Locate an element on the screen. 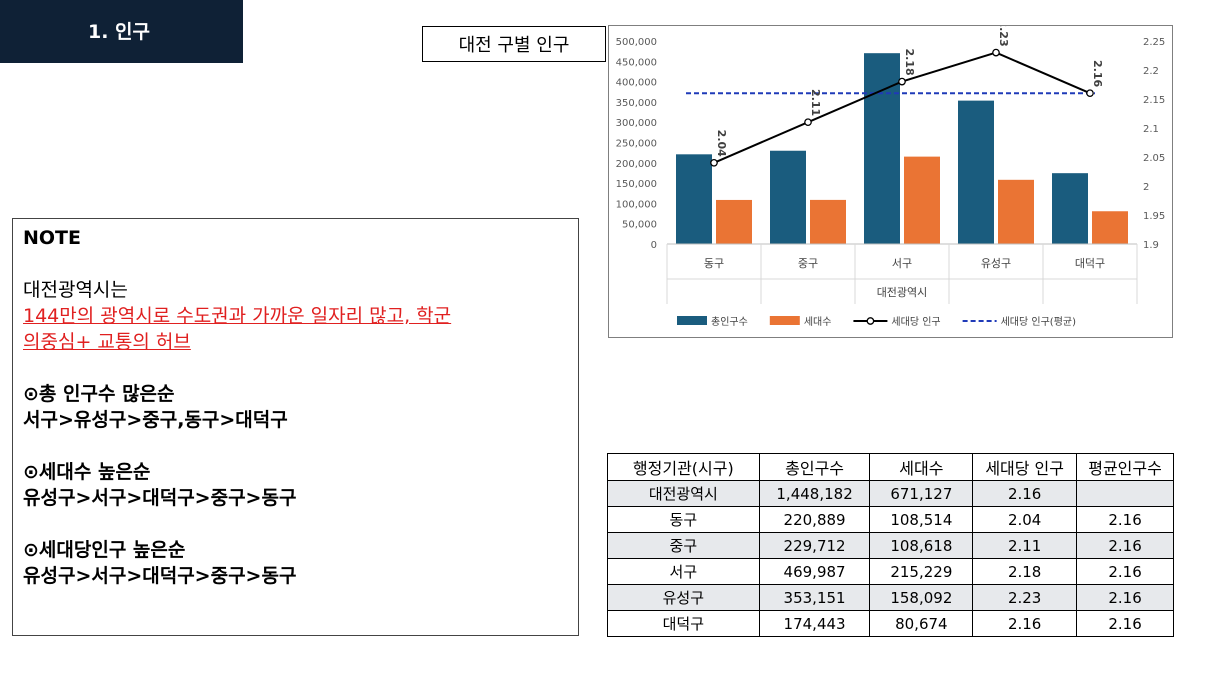 The image size is (1216, 684). note-intro: 대전광역시는 is located at coordinates (75, 290).